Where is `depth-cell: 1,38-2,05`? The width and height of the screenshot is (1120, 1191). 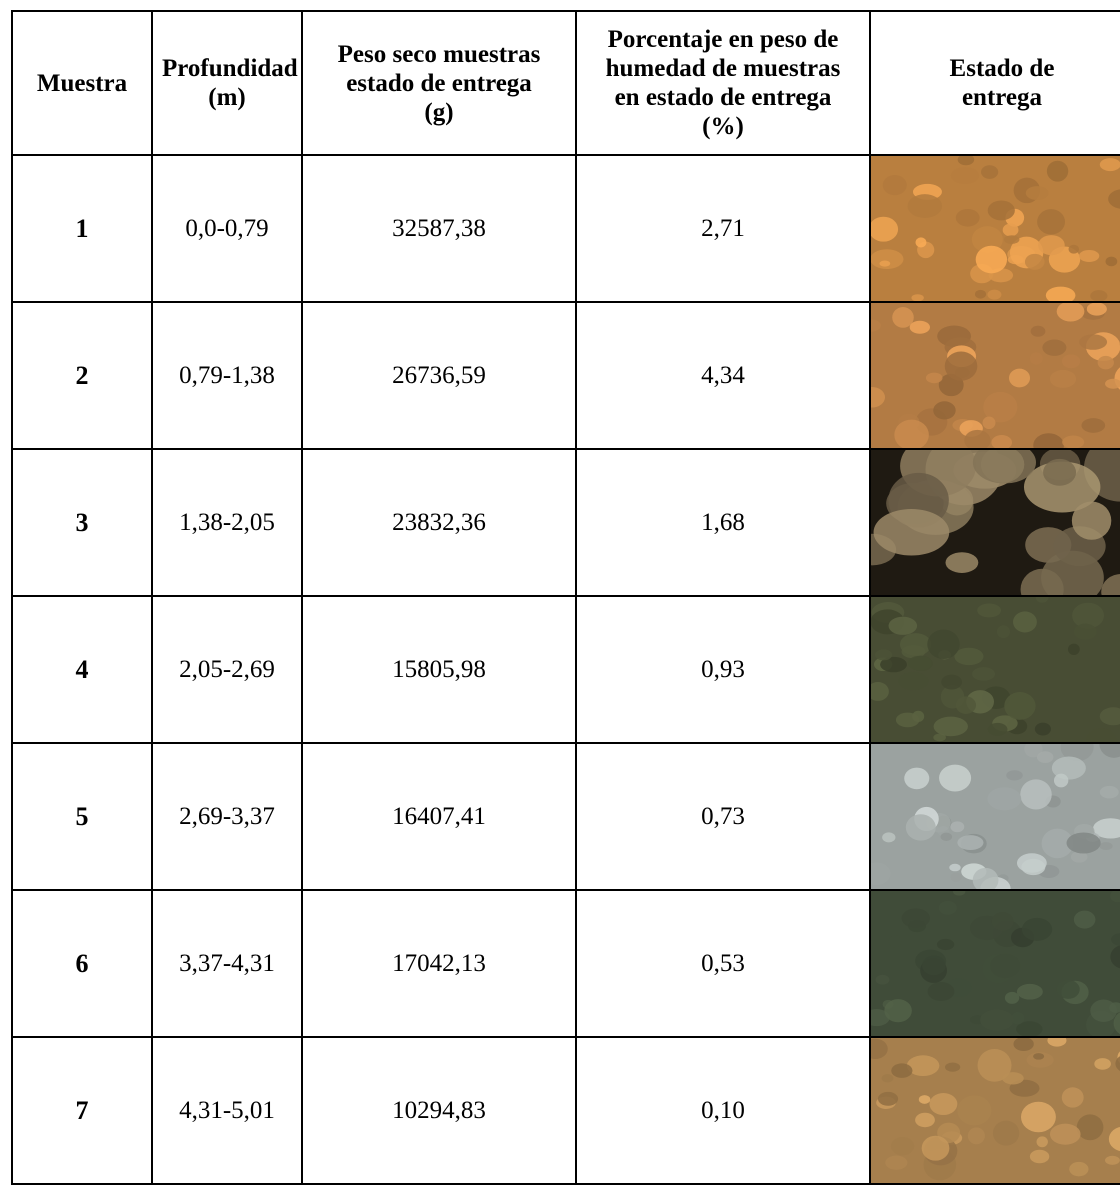 depth-cell: 1,38-2,05 is located at coordinates (227, 522).